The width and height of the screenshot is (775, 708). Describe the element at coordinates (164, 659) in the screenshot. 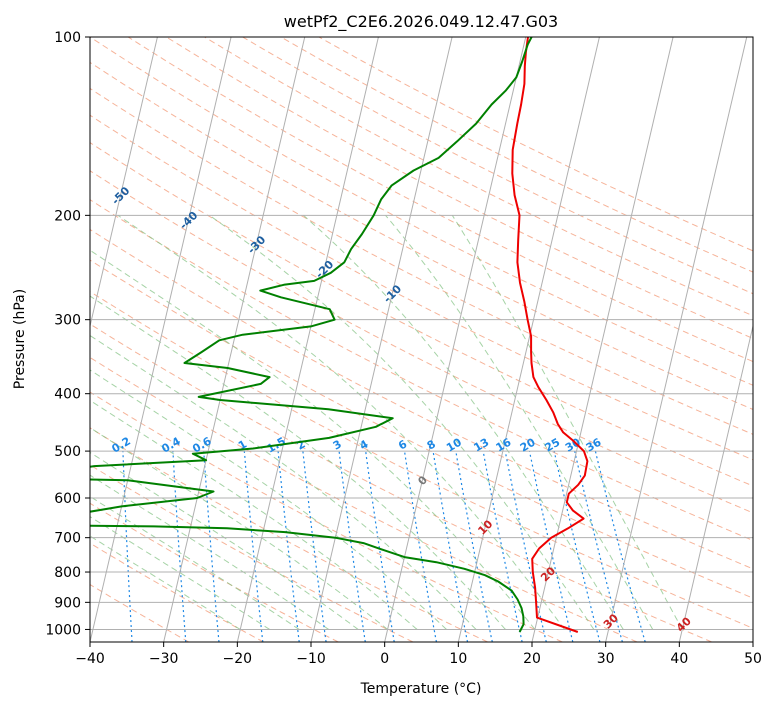

I see `x-tick-label: −30` at that location.